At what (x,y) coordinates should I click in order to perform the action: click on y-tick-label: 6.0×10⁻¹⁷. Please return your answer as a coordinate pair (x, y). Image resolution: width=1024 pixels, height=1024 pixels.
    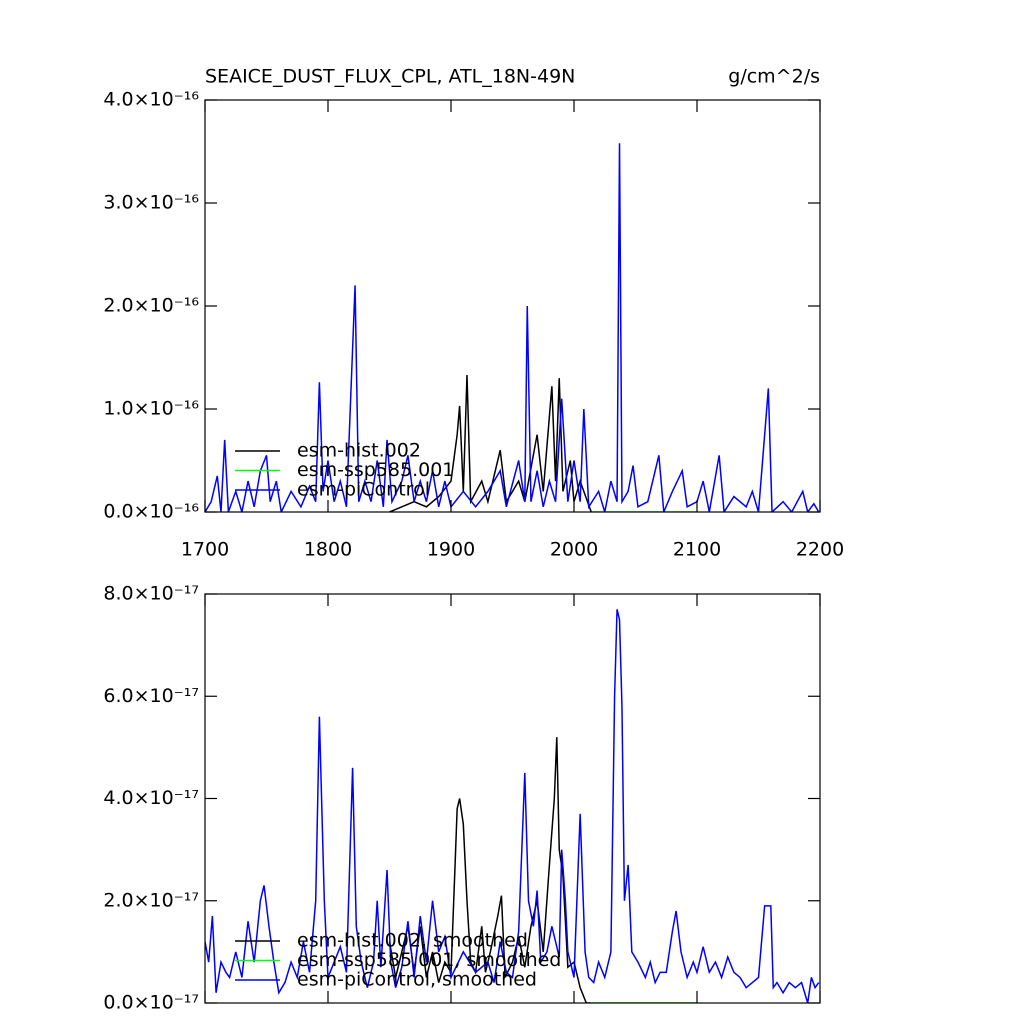
    Looking at the image, I should click on (151, 696).